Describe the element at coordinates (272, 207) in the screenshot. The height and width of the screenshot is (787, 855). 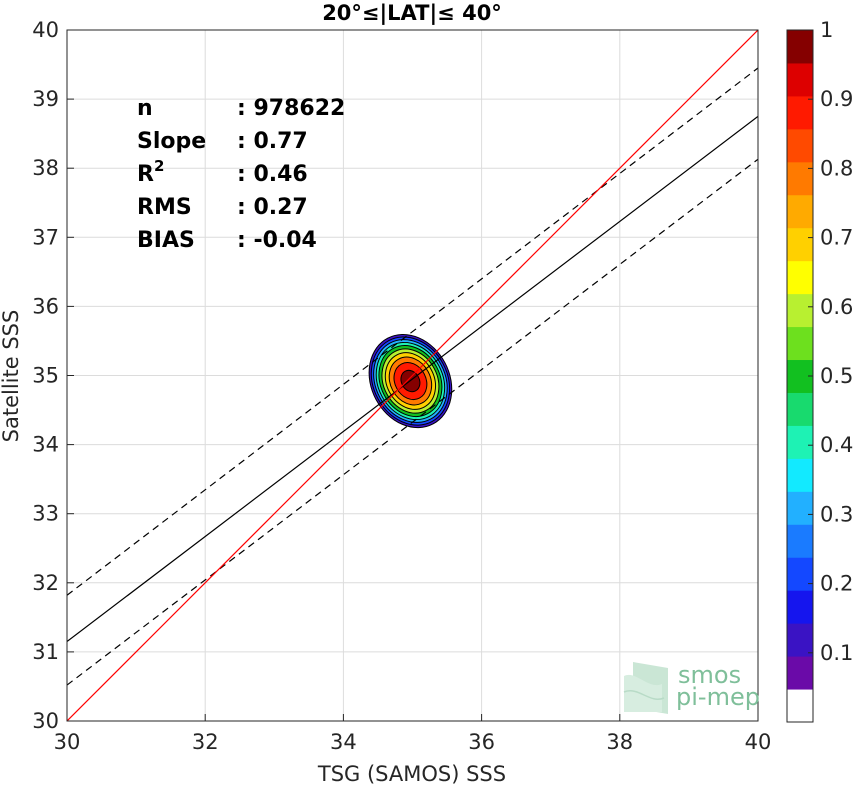
I see `stat-value: : 0.27` at that location.